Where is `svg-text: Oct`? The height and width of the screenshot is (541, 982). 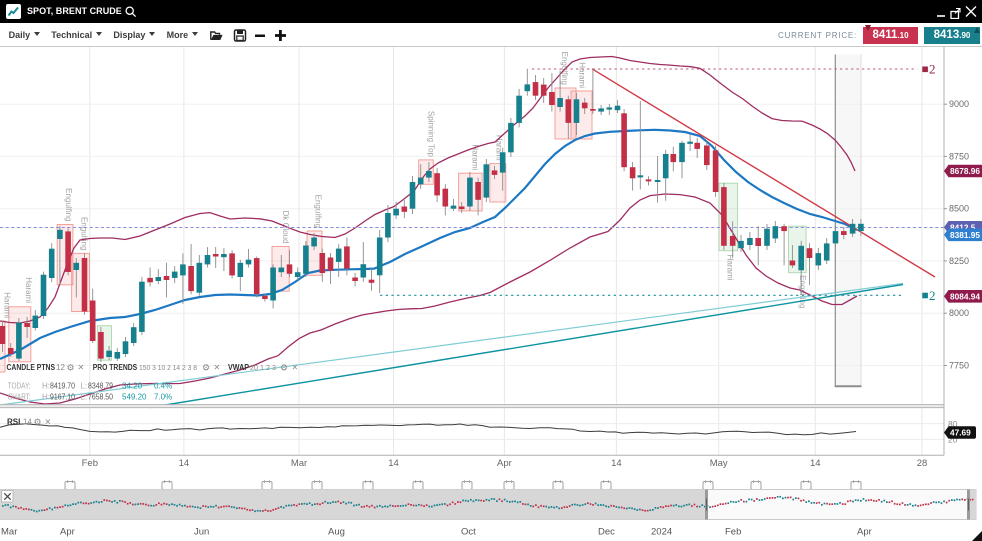 svg-text: Oct is located at coordinates (468, 532).